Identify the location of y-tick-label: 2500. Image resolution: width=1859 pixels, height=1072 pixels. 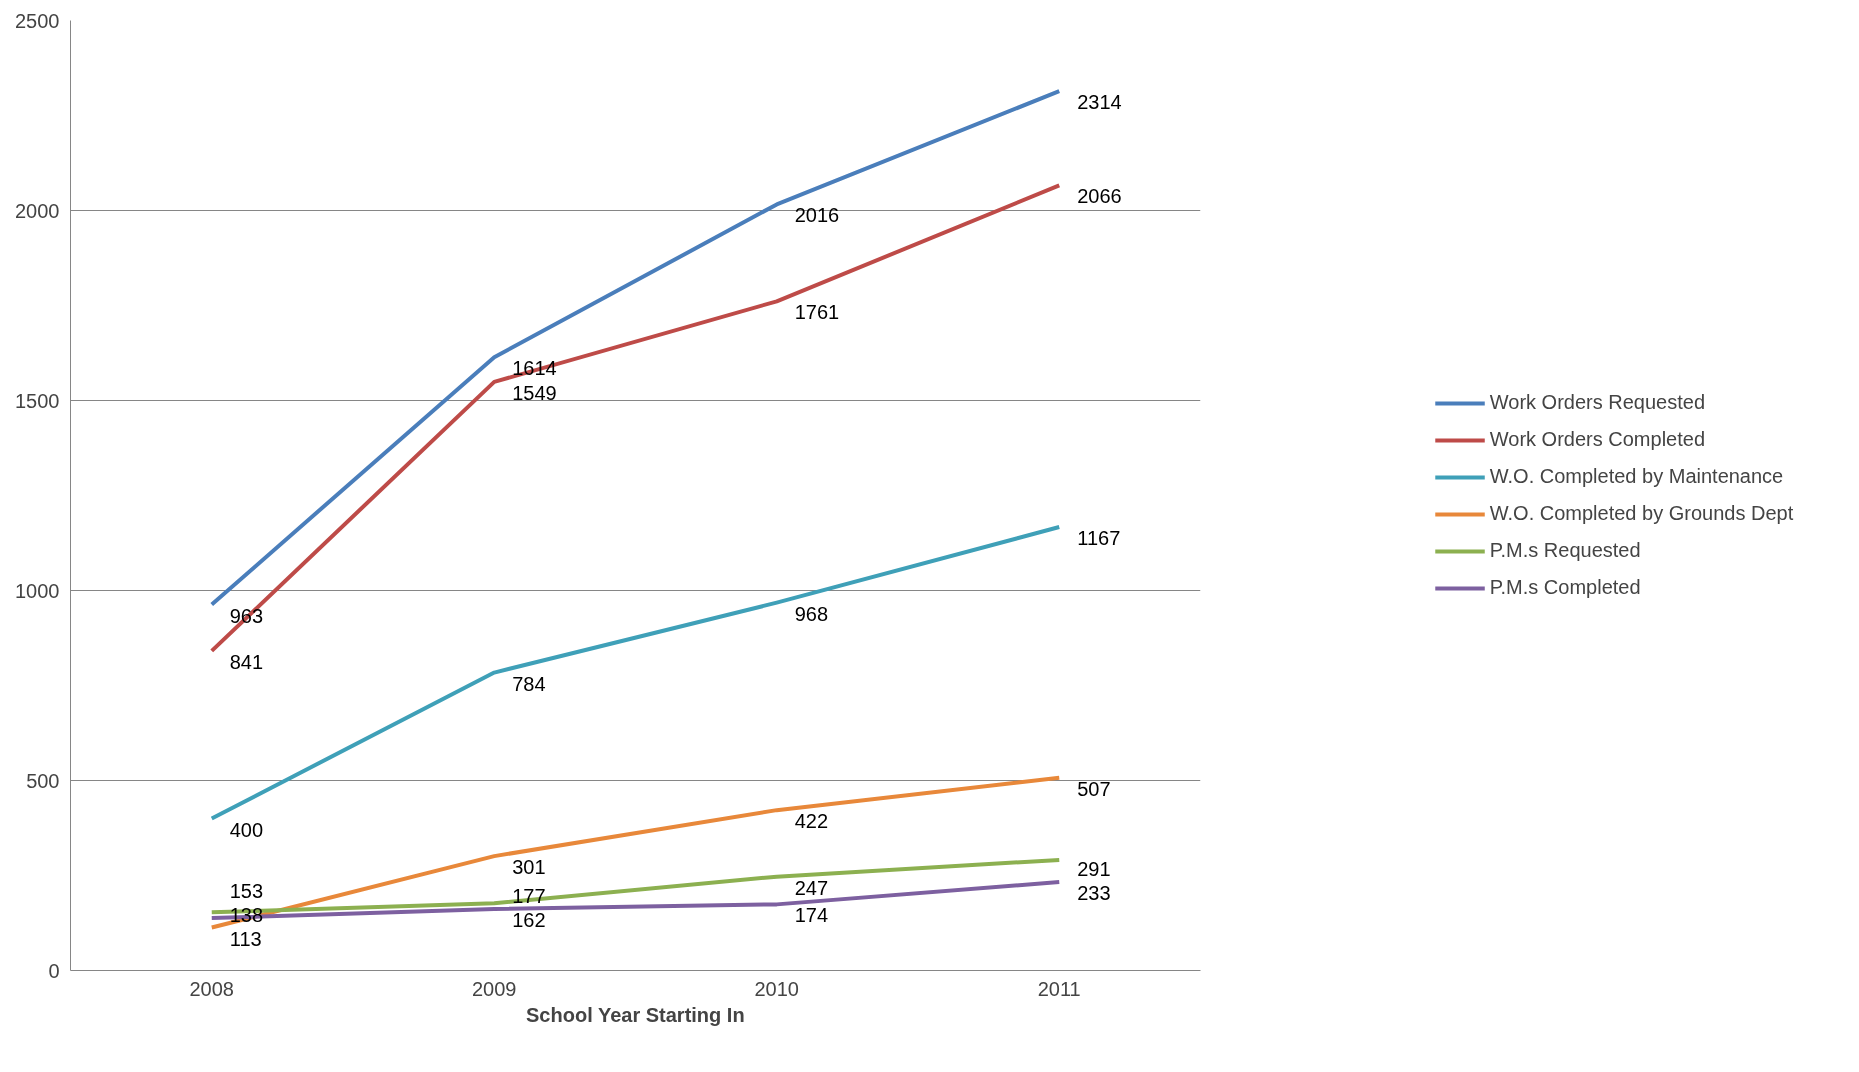
(37, 20).